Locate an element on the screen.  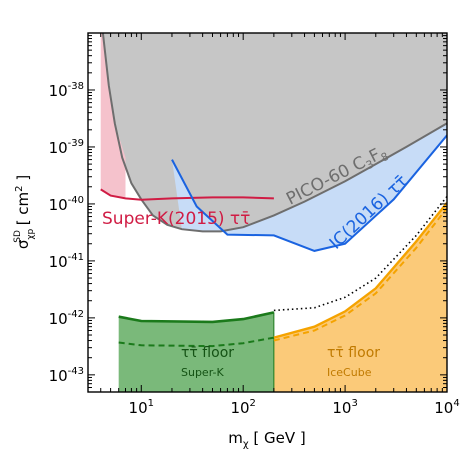
floor-icecube-label-1: ττ̄ floor is located at coordinates (353, 353).